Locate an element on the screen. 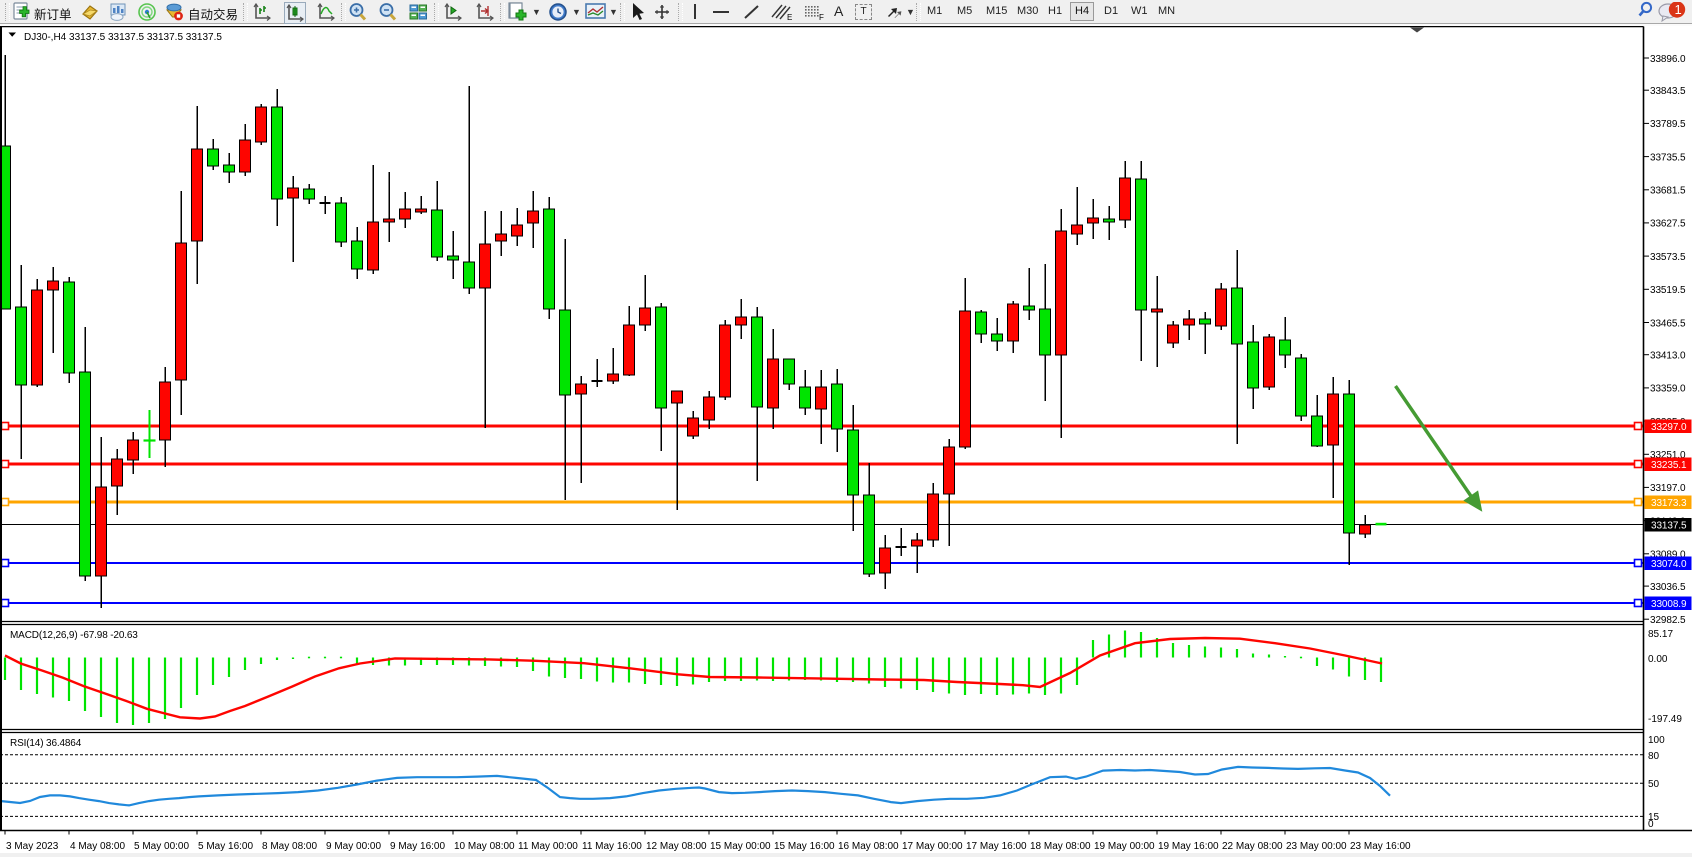 The height and width of the screenshot is (857, 1692). svg-text: 33137.5 is located at coordinates (1669, 526).